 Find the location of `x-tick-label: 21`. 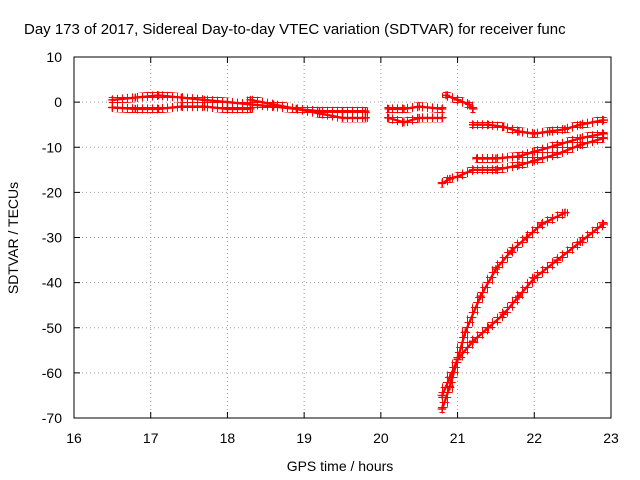

x-tick-label: 21 is located at coordinates (458, 438).